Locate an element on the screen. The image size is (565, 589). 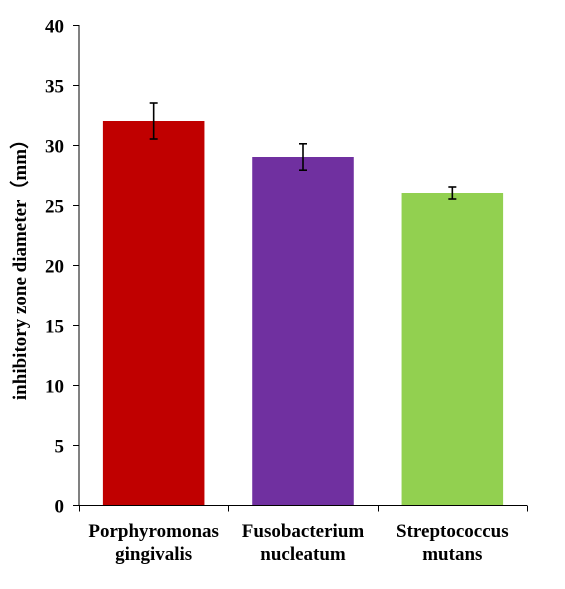
category-label-line: nucleatum is located at coordinates (303, 554).